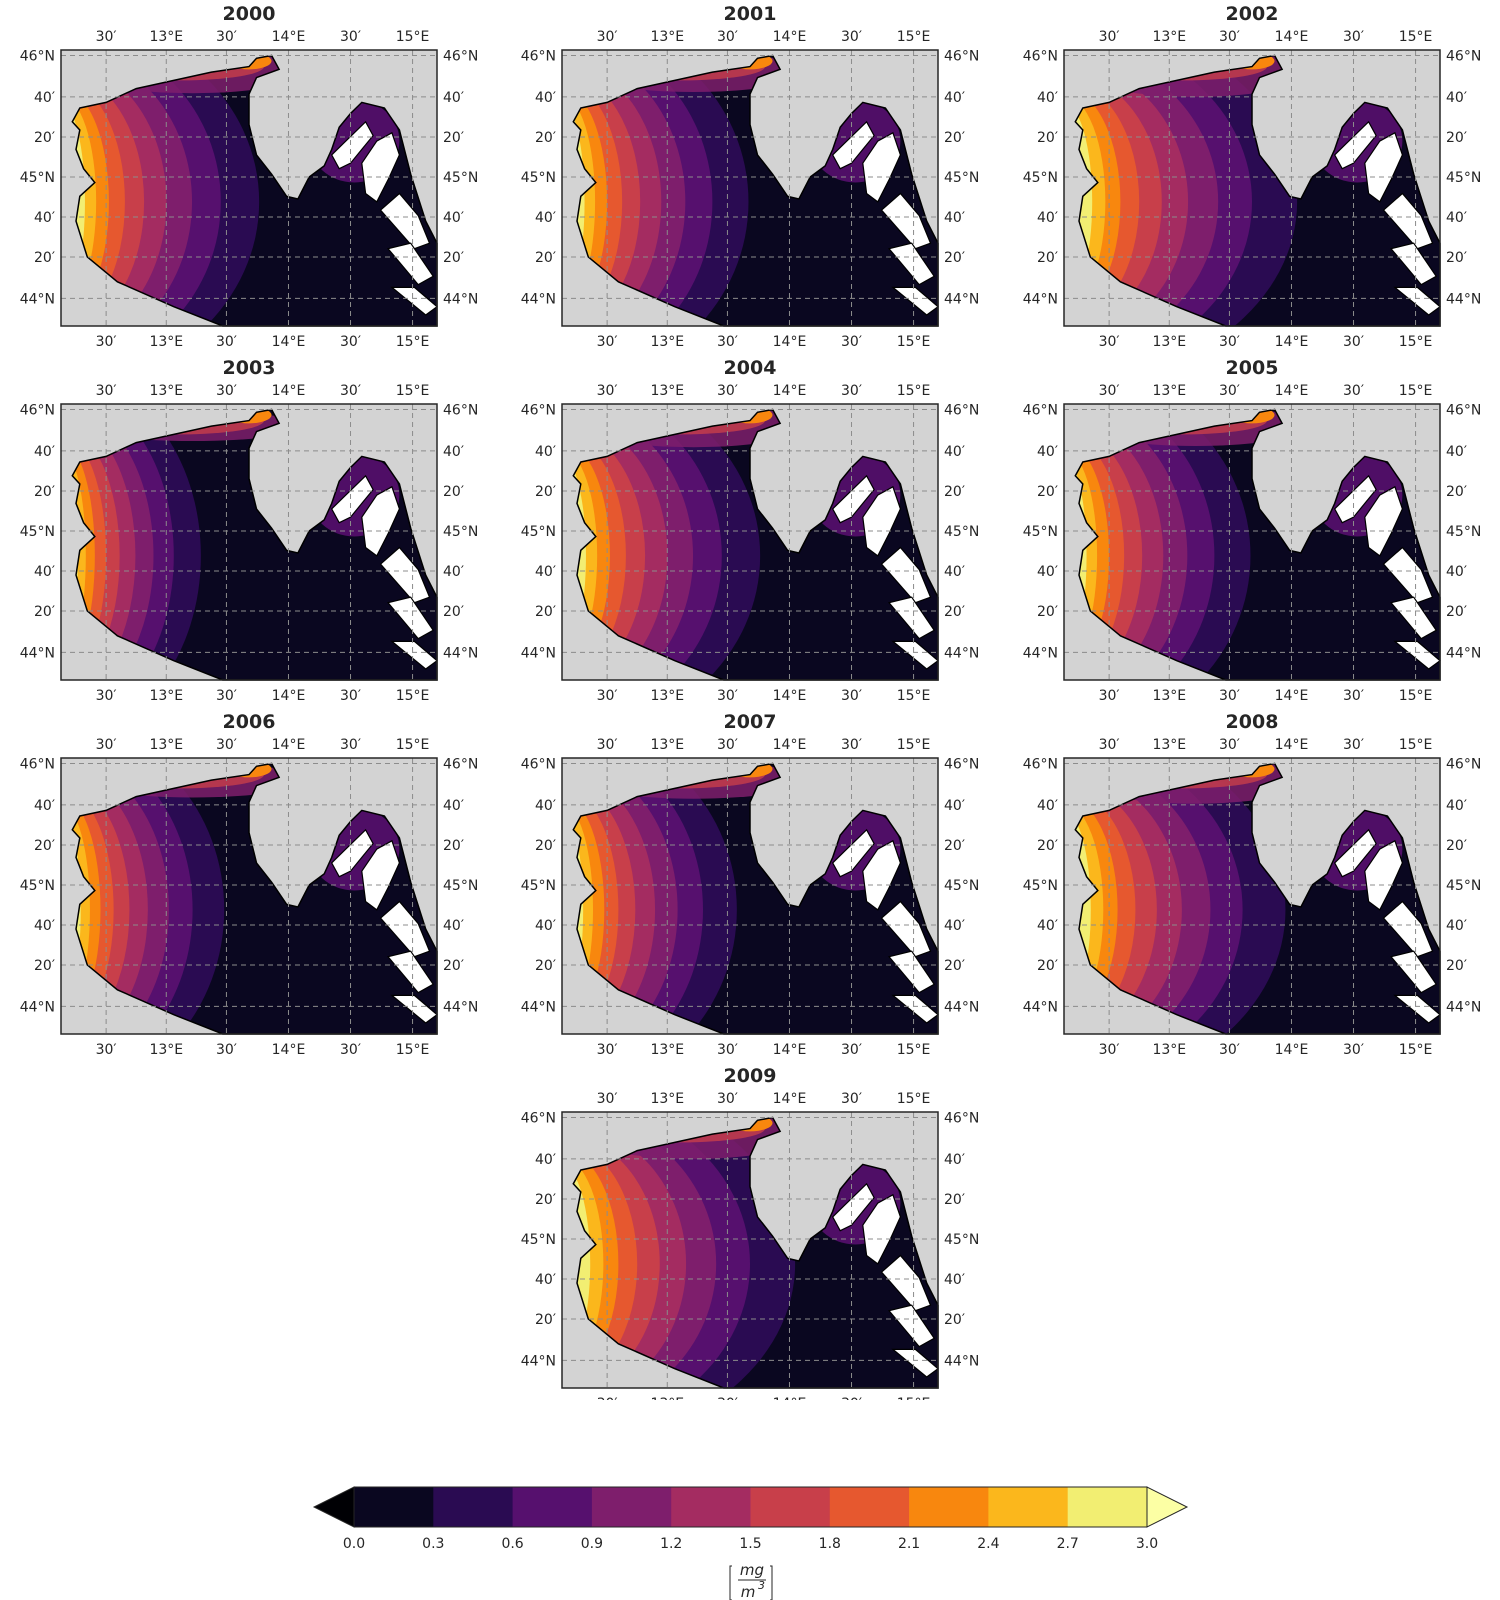 The width and height of the screenshot is (1500, 1600). I want to click on map-frame, so click(750, 896).